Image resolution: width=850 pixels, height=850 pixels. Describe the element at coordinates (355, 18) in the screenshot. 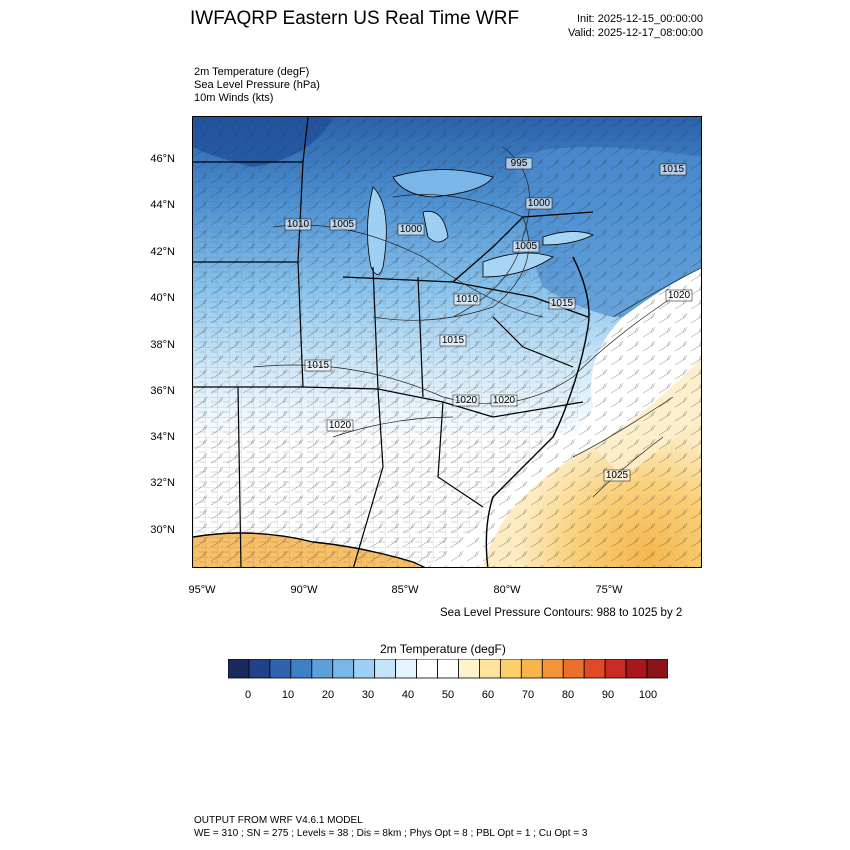

I see `plot-title: IWFAQRP Eastern US Real Time WRF` at that location.